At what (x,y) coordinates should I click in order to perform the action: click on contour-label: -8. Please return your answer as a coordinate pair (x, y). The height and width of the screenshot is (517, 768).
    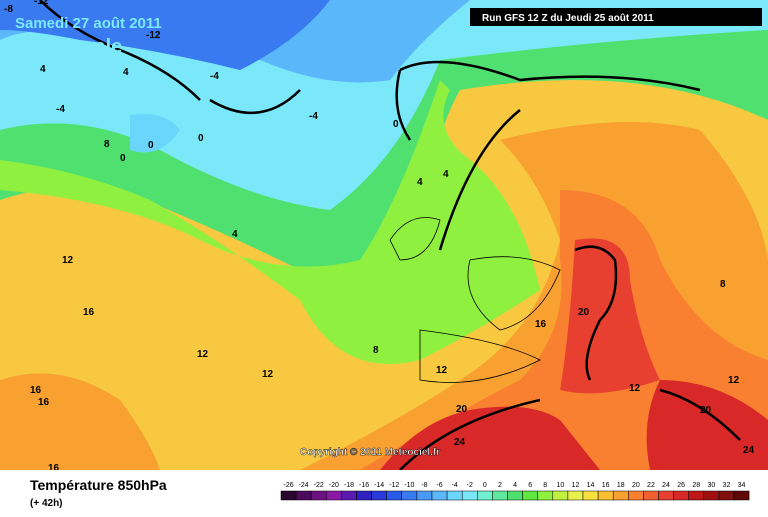
    Looking at the image, I should click on (8, 9).